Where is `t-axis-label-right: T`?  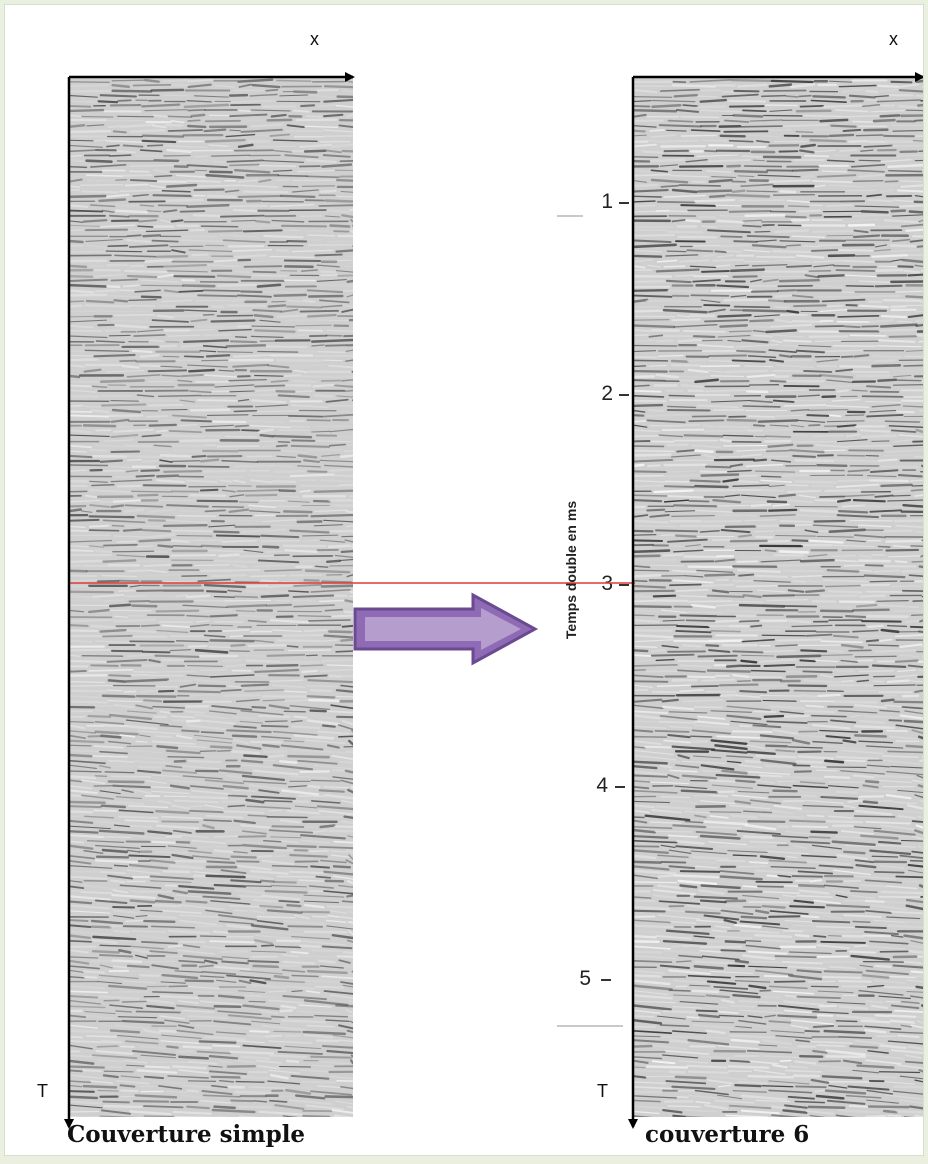 t-axis-label-right: T is located at coordinates (602, 1091).